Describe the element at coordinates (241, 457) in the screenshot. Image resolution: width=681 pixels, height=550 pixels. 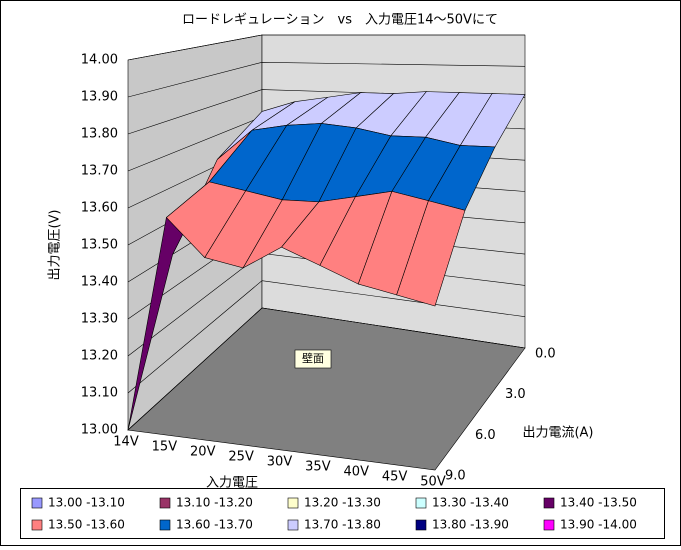
I see `x-tick-label: 25V` at that location.